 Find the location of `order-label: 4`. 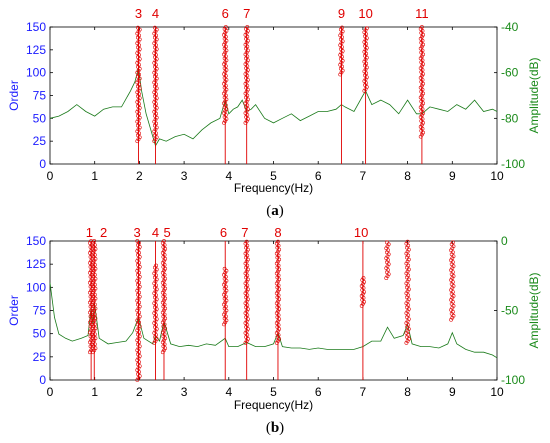

order-label: 4 is located at coordinates (155, 13).